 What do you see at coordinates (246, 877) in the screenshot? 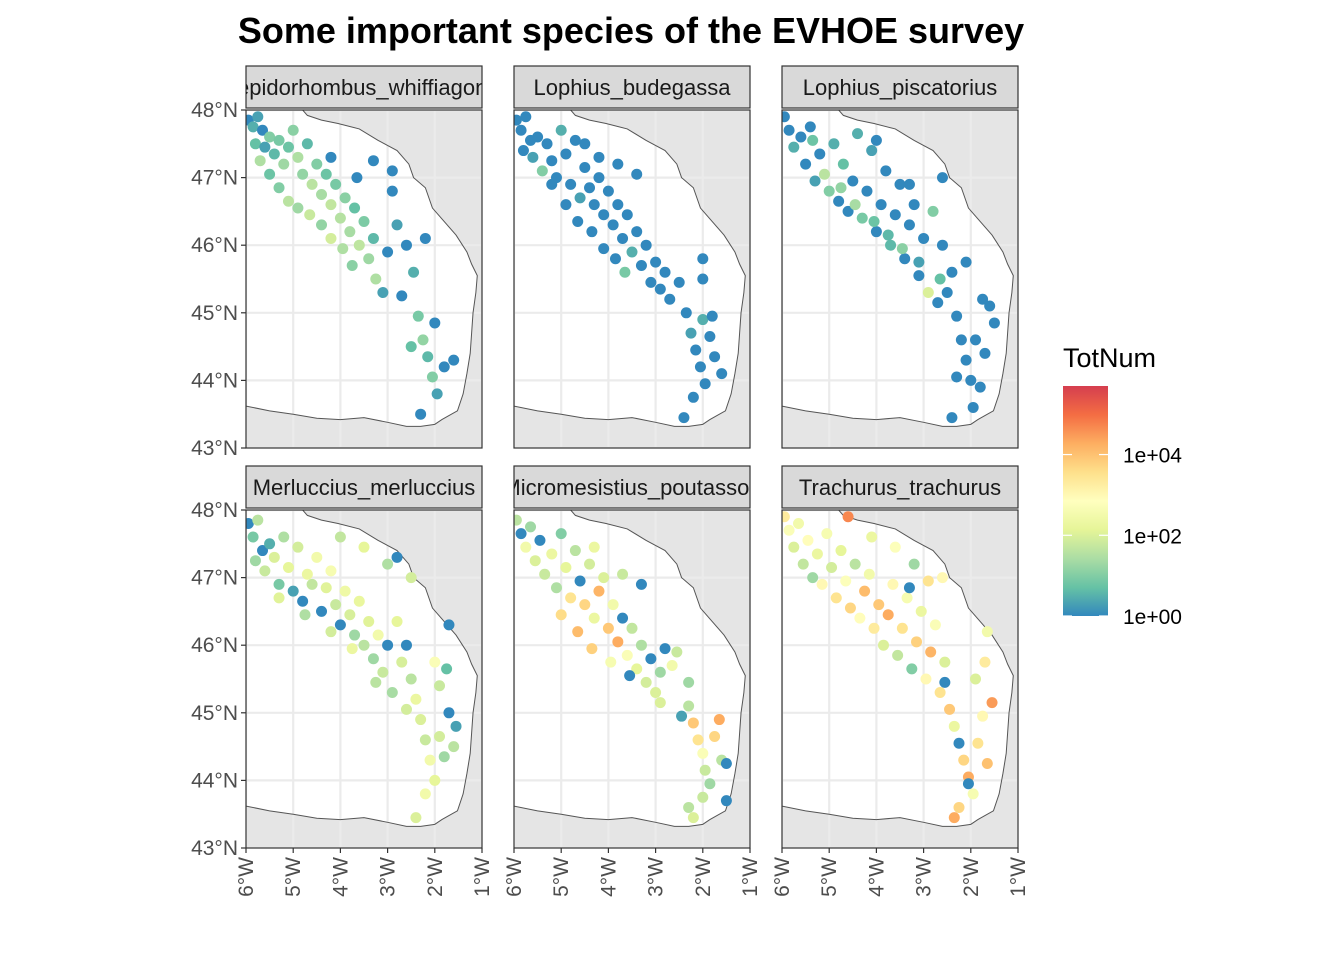
I see `x-tick-label: 6°W` at bounding box center [246, 877].